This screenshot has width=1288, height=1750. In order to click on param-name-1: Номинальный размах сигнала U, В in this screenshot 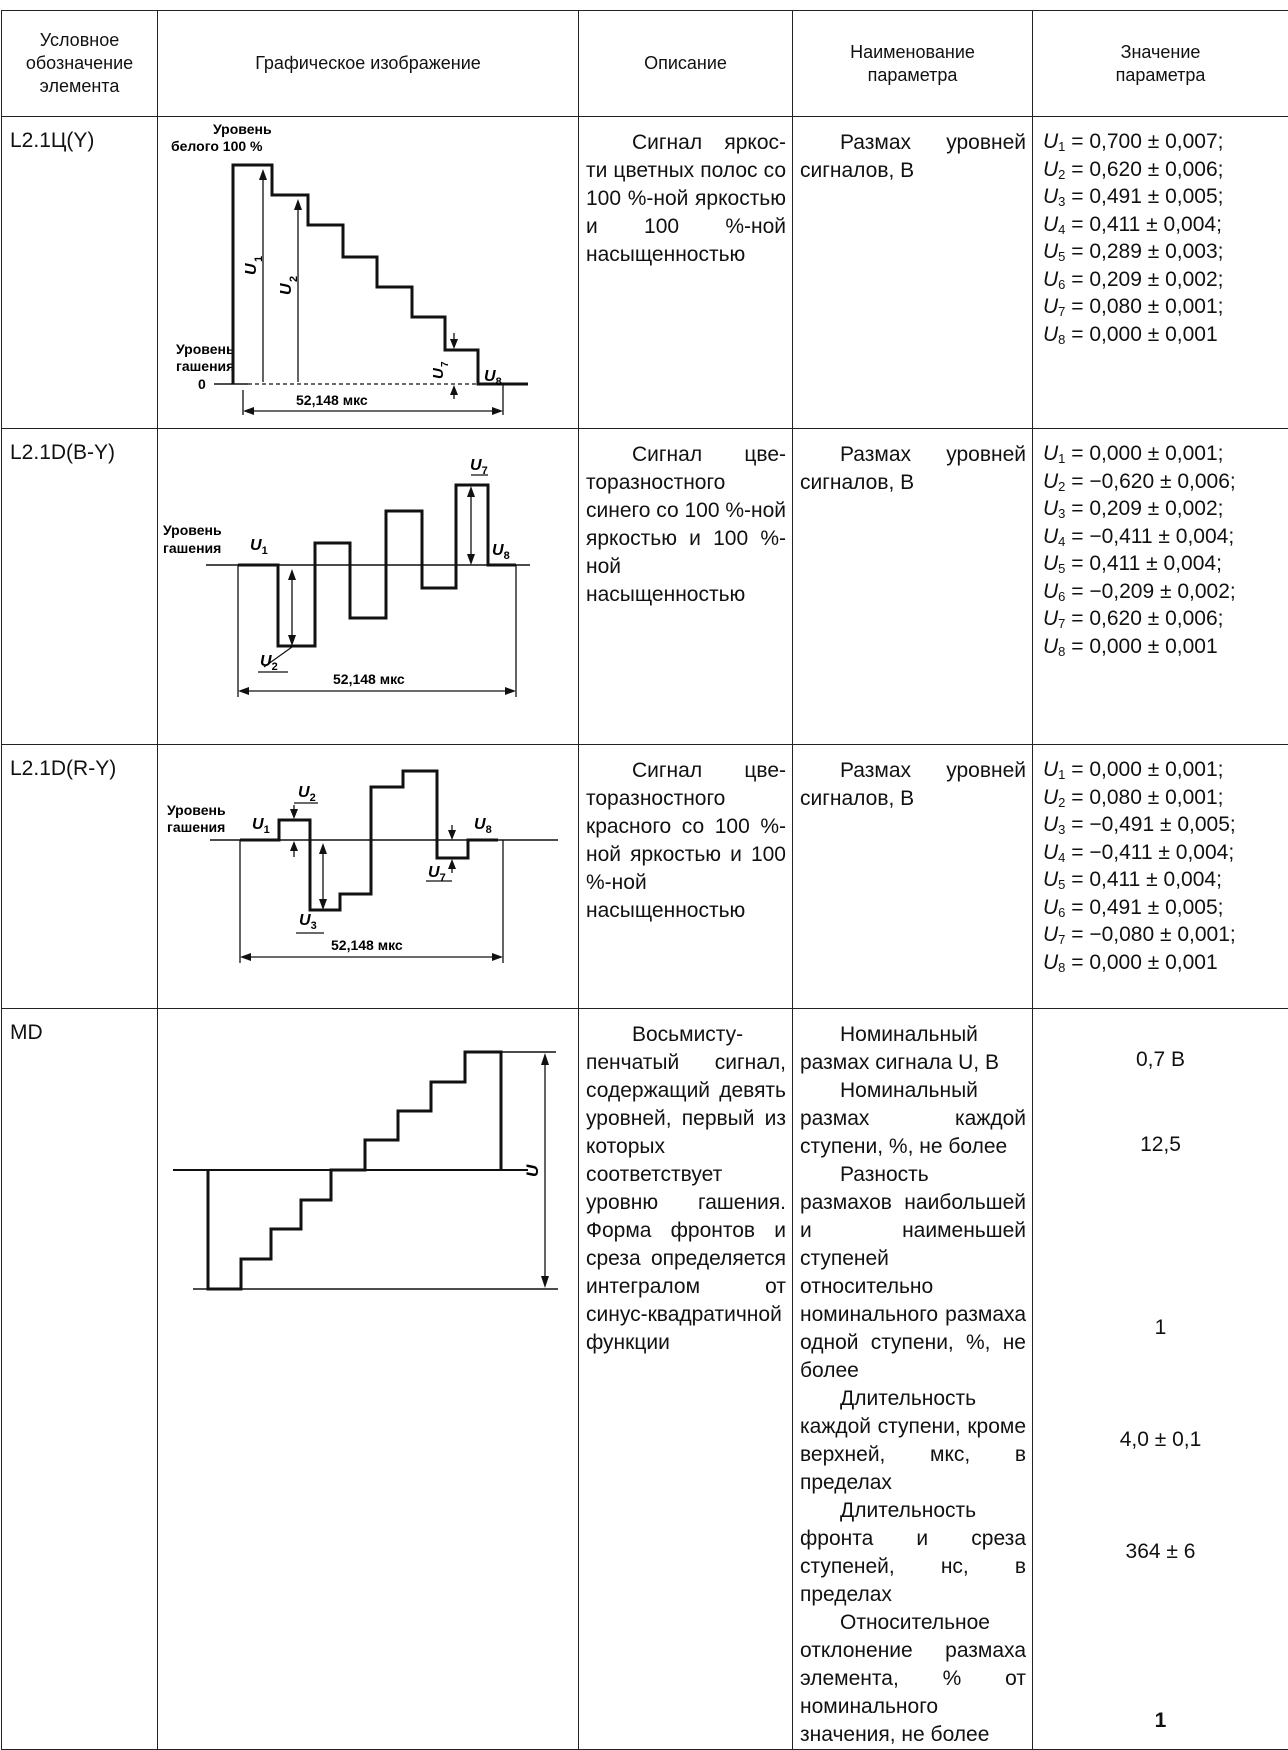, I will do `click(913, 1049)`.